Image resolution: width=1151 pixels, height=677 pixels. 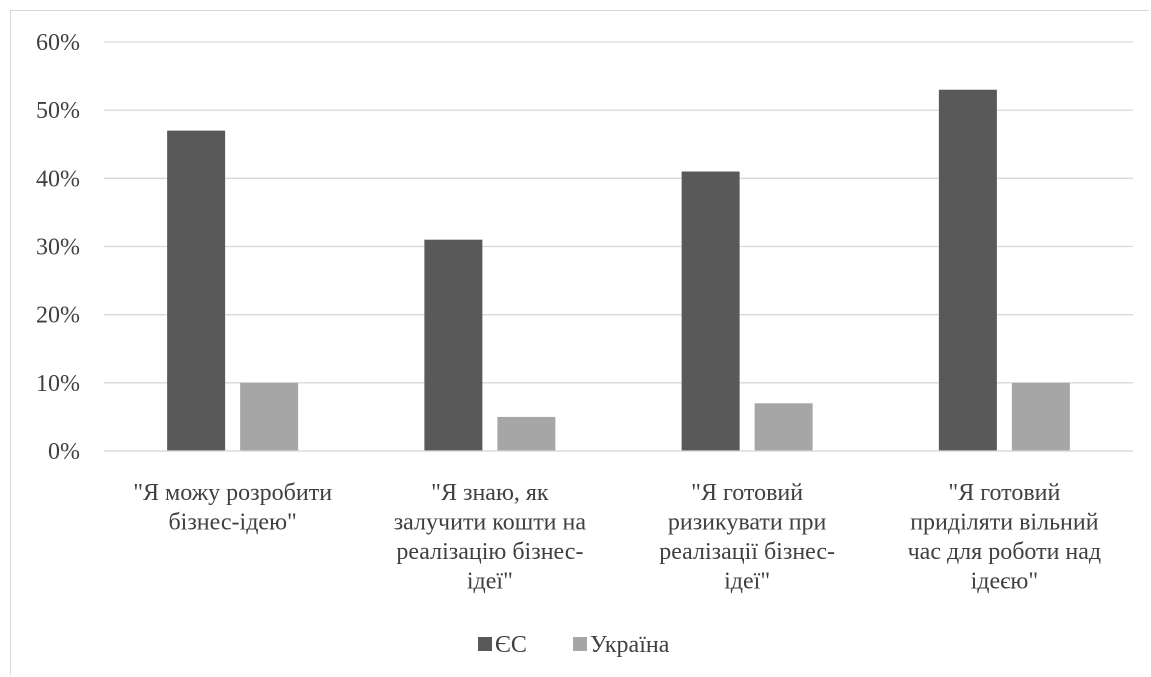 What do you see at coordinates (232, 508) in the screenshot?
I see `x-category-label: "Я можу розробити бізнес-ідею"` at bounding box center [232, 508].